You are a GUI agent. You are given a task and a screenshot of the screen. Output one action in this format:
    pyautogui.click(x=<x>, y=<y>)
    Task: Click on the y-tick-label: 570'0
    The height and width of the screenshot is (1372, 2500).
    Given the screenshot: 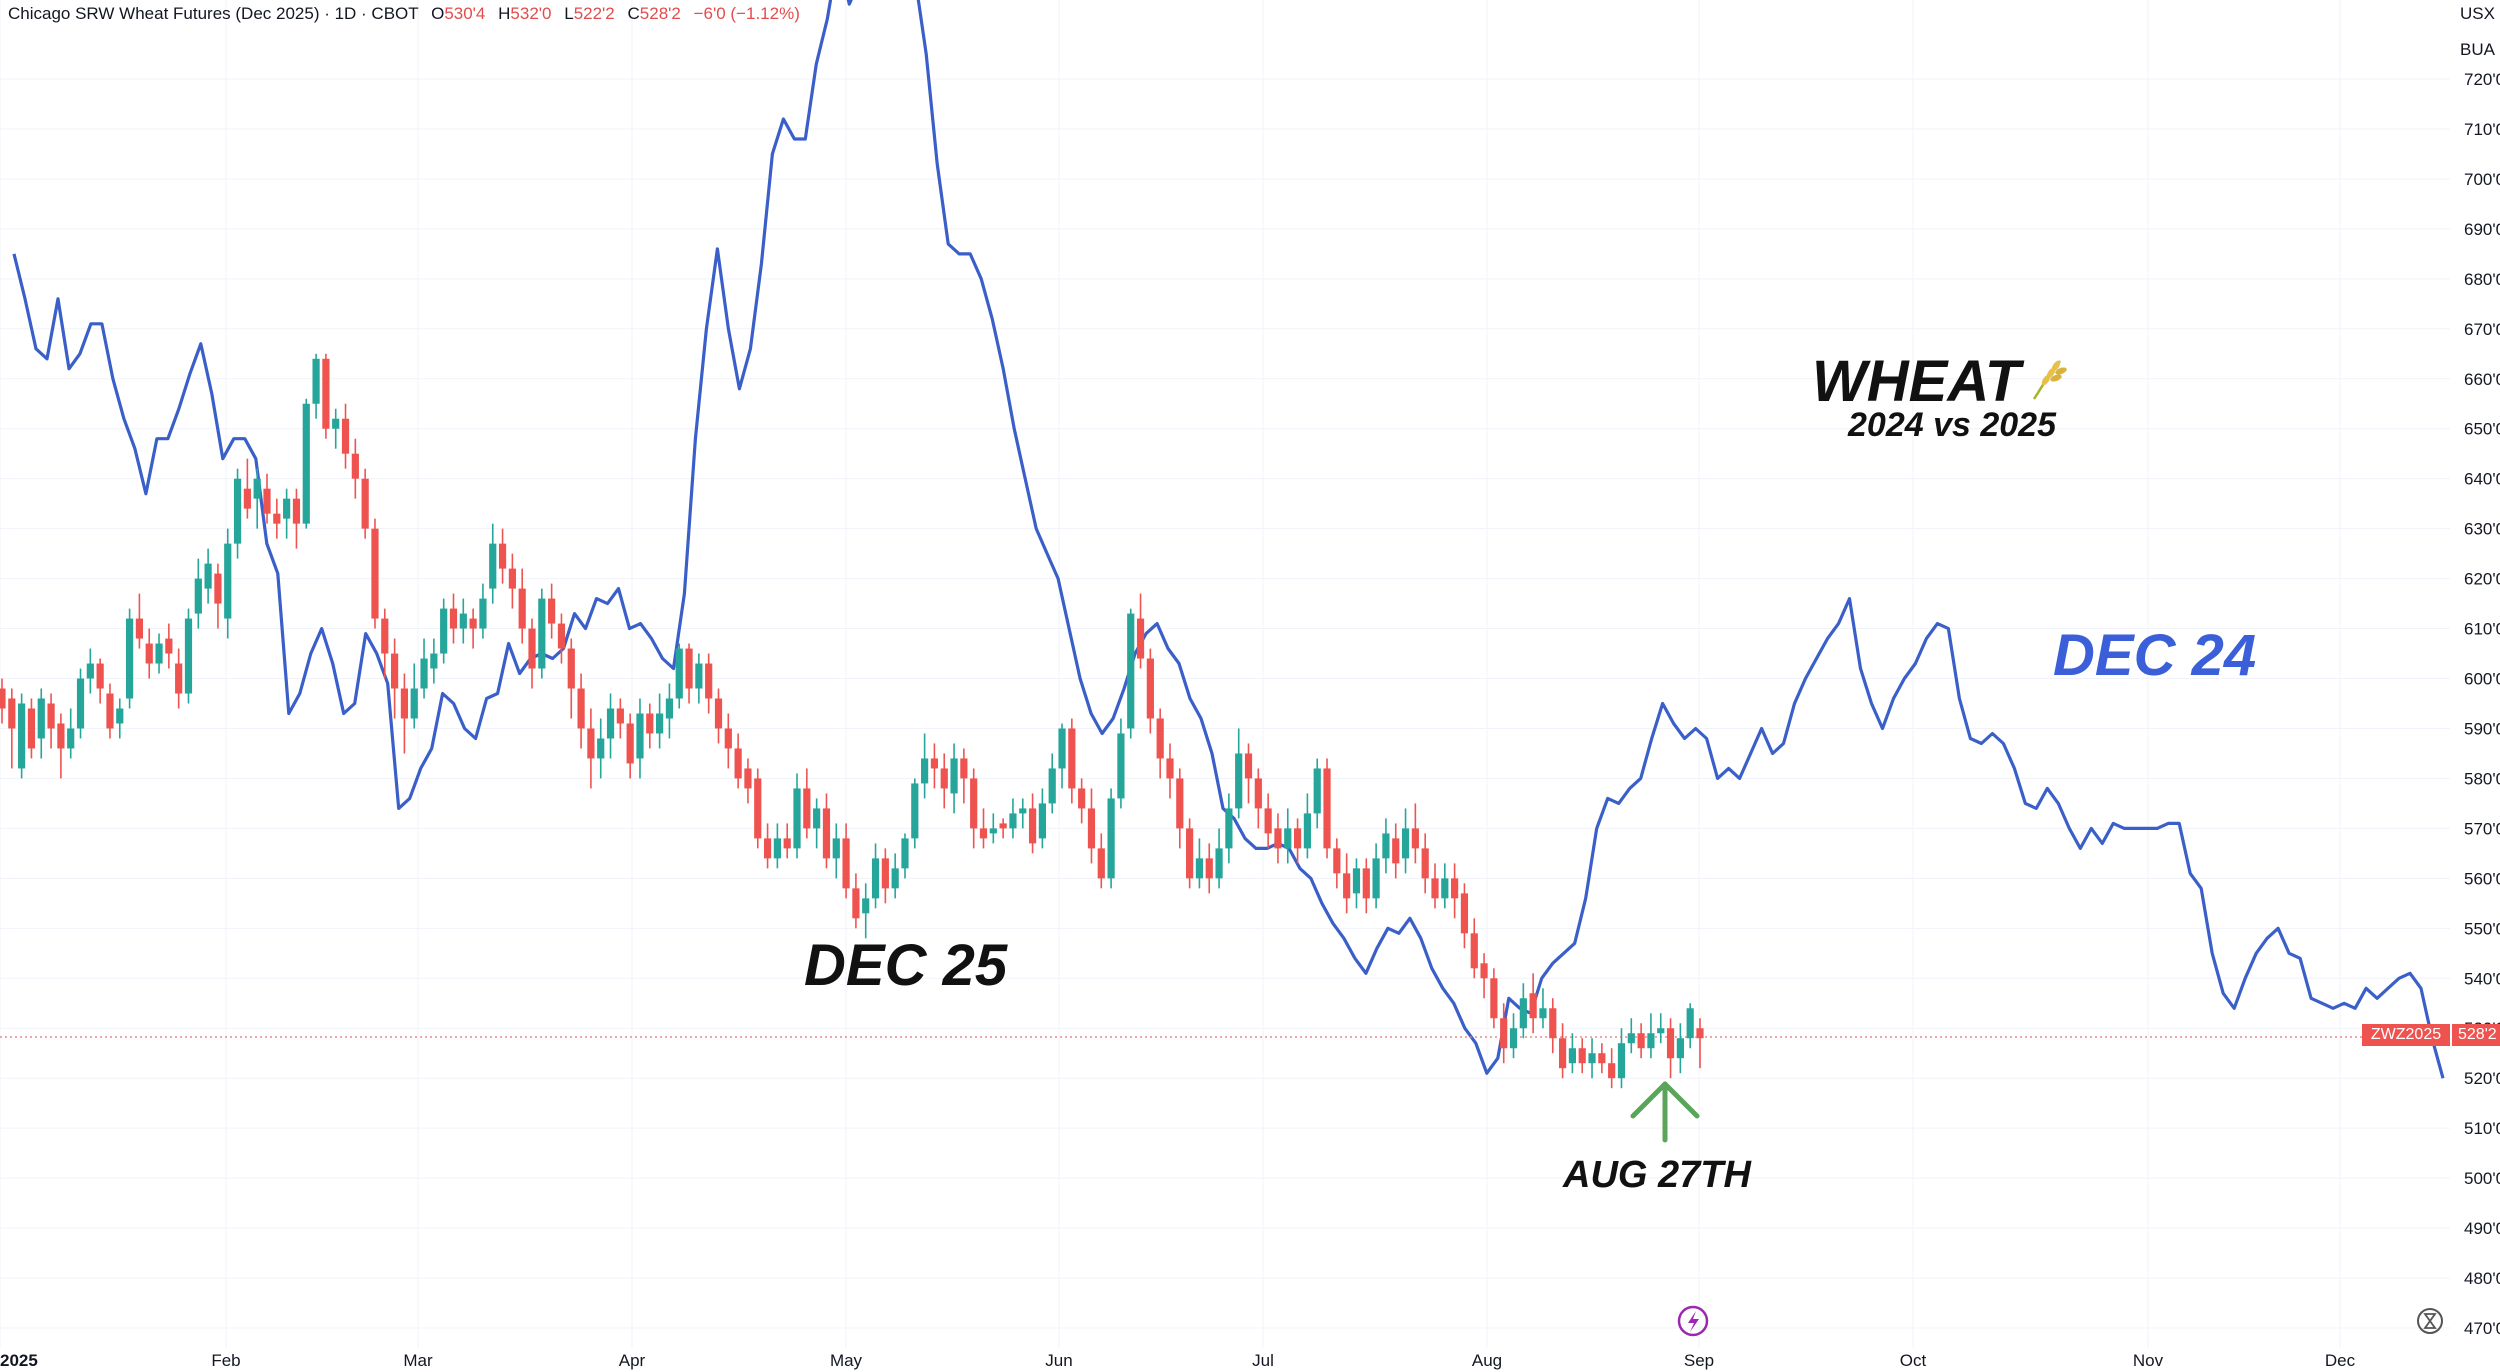 What is the action you would take?
    pyautogui.click(x=2482, y=828)
    